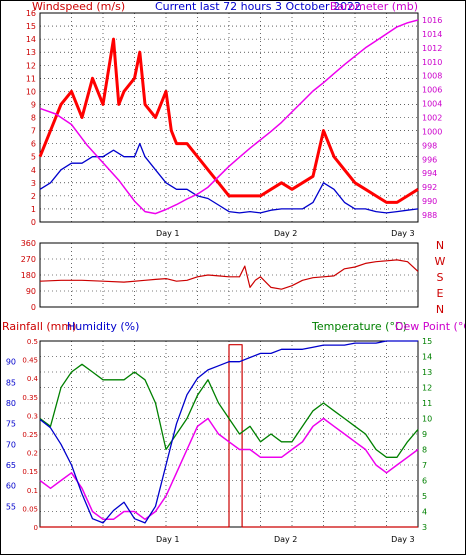  What do you see at coordinates (258, 6) in the screenshot?
I see `chart-title: Current last 72 hours 3 October 2022` at bounding box center [258, 6].